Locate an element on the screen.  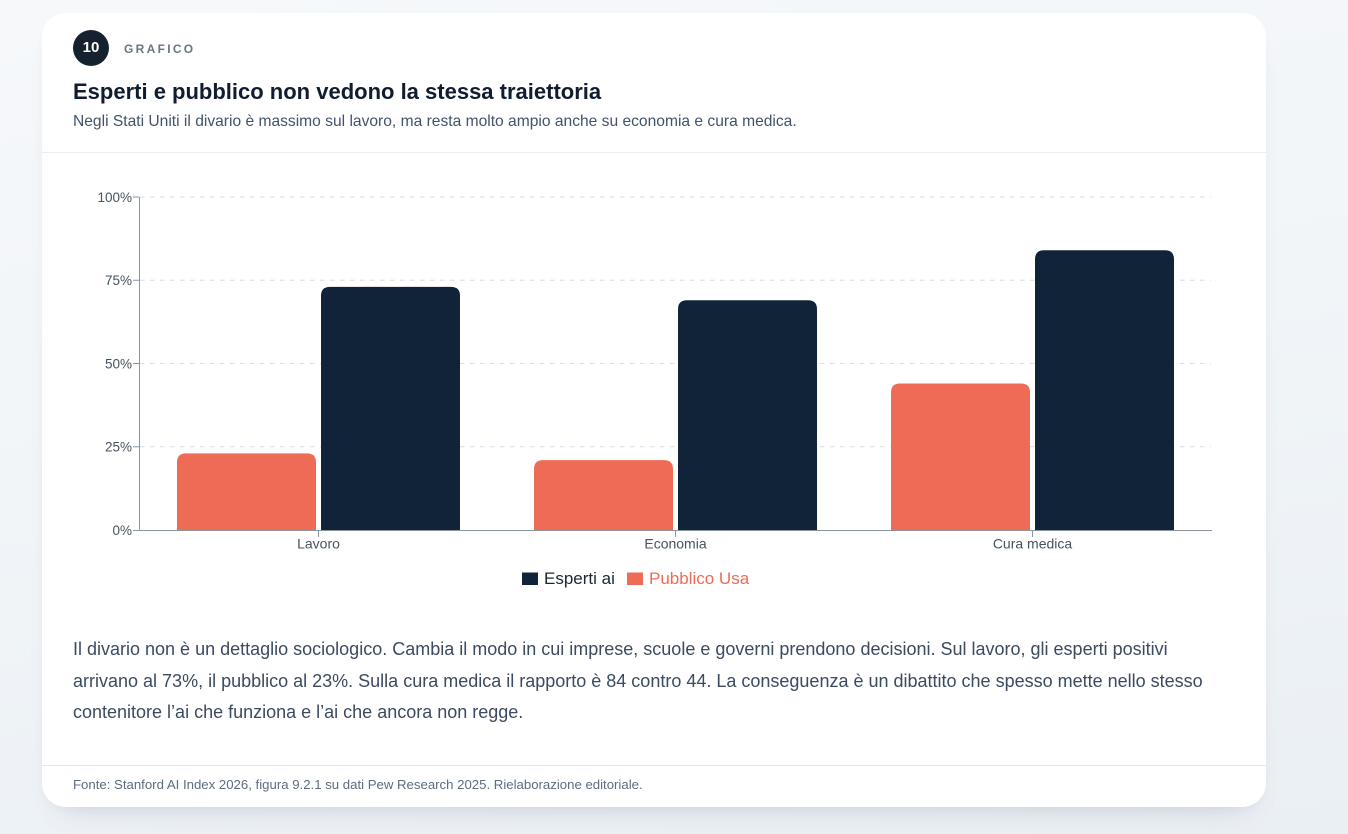
svg-text: Economia is located at coordinates (675, 544).